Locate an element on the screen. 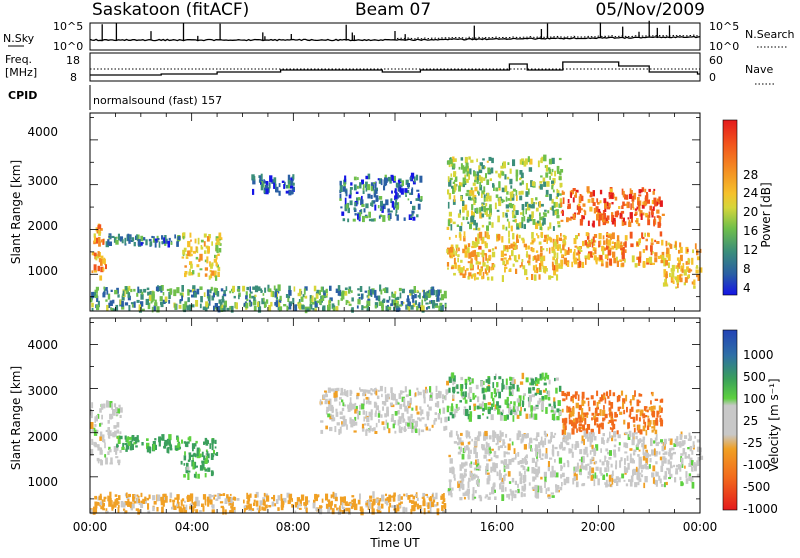 The height and width of the screenshot is (558, 800). power-colorbar-label: Power [dB] is located at coordinates (766, 214).